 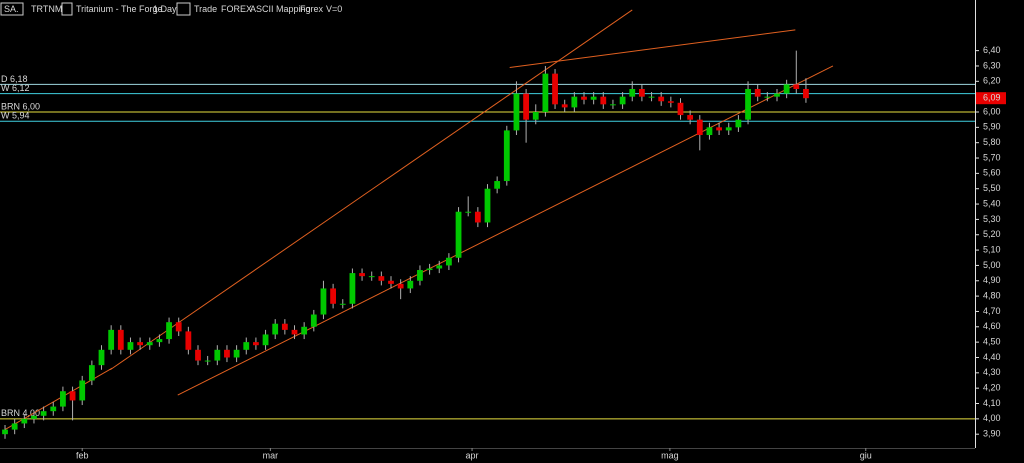 I want to click on y-tick-label: 5,30, so click(x=992, y=219).